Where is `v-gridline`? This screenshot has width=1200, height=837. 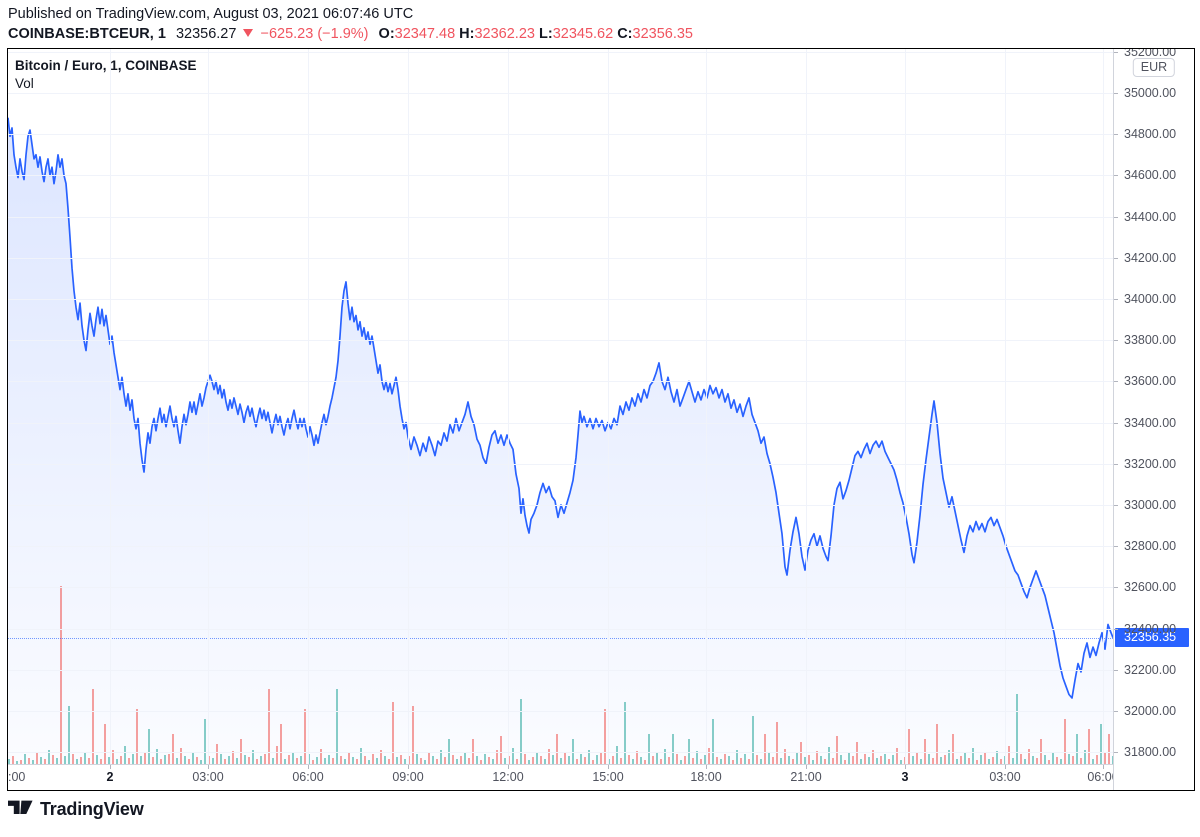
v-gridline is located at coordinates (308, 406).